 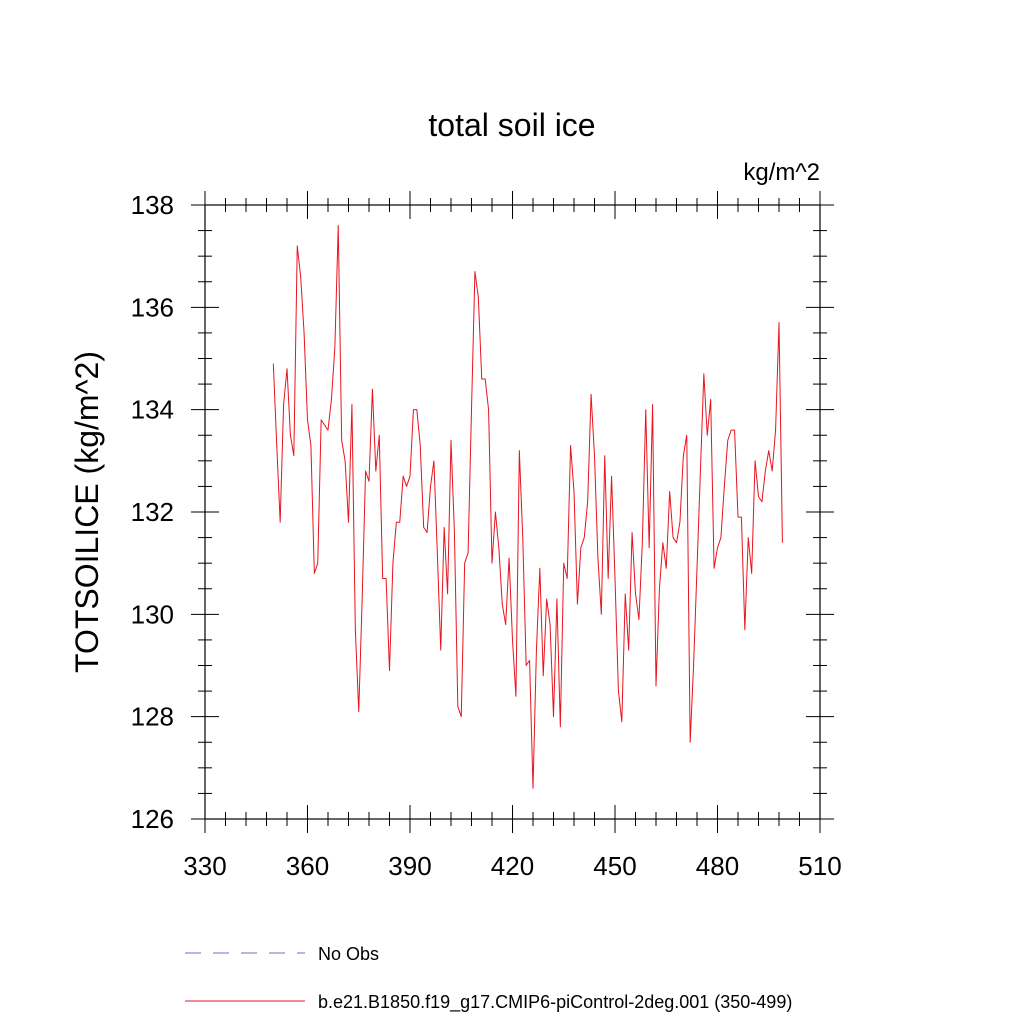 What do you see at coordinates (614, 866) in the screenshot?
I see `x-tick-label: 450` at bounding box center [614, 866].